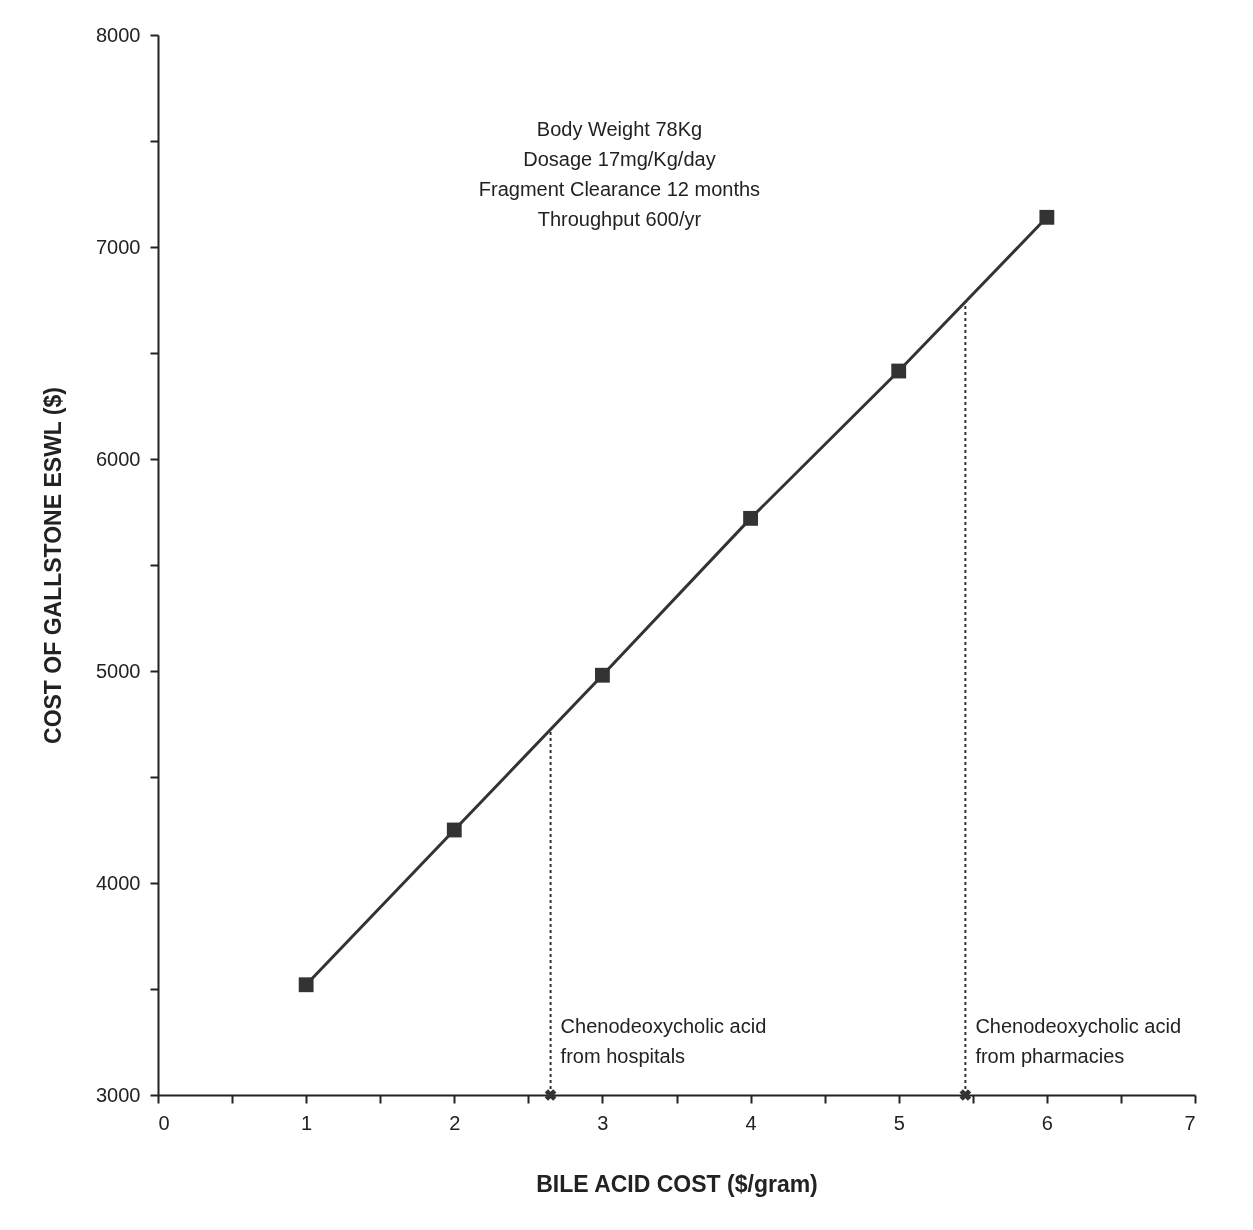 The image size is (1253, 1230). What do you see at coordinates (118, 1094) in the screenshot?
I see `y-tick-label: 3000` at bounding box center [118, 1094].